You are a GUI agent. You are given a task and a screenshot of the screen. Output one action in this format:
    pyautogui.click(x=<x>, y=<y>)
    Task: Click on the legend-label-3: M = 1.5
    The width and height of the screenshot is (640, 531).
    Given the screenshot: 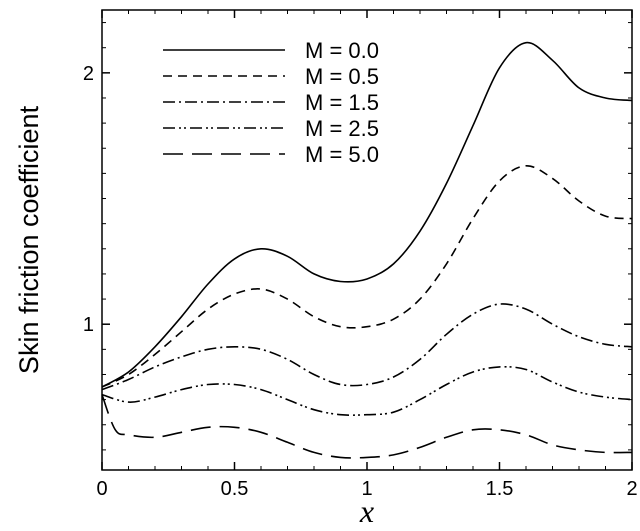 What is the action you would take?
    pyautogui.click(x=342, y=102)
    